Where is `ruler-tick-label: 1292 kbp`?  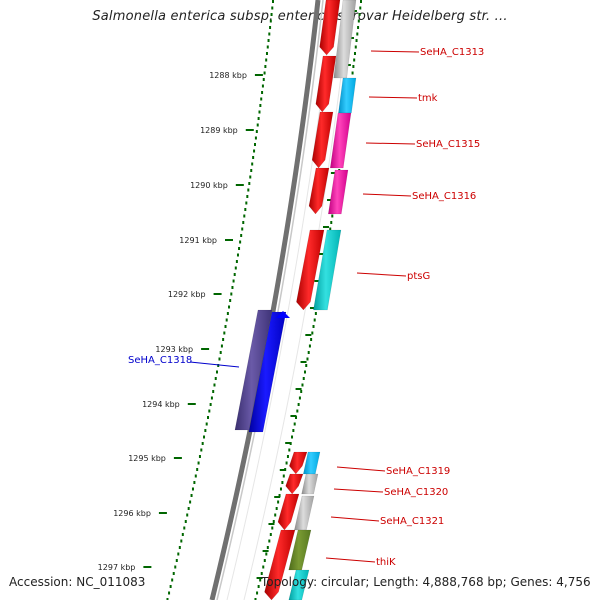
ruler-tick-label: 1292 kbp is located at coordinates (187, 294).